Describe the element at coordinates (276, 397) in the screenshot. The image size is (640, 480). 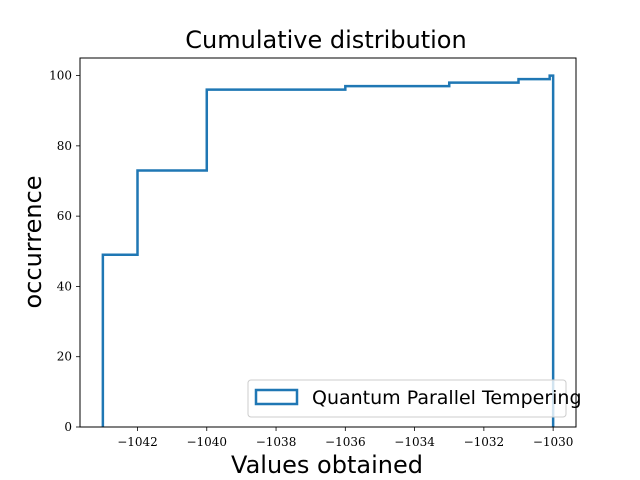
I see `legend-swatch` at that location.